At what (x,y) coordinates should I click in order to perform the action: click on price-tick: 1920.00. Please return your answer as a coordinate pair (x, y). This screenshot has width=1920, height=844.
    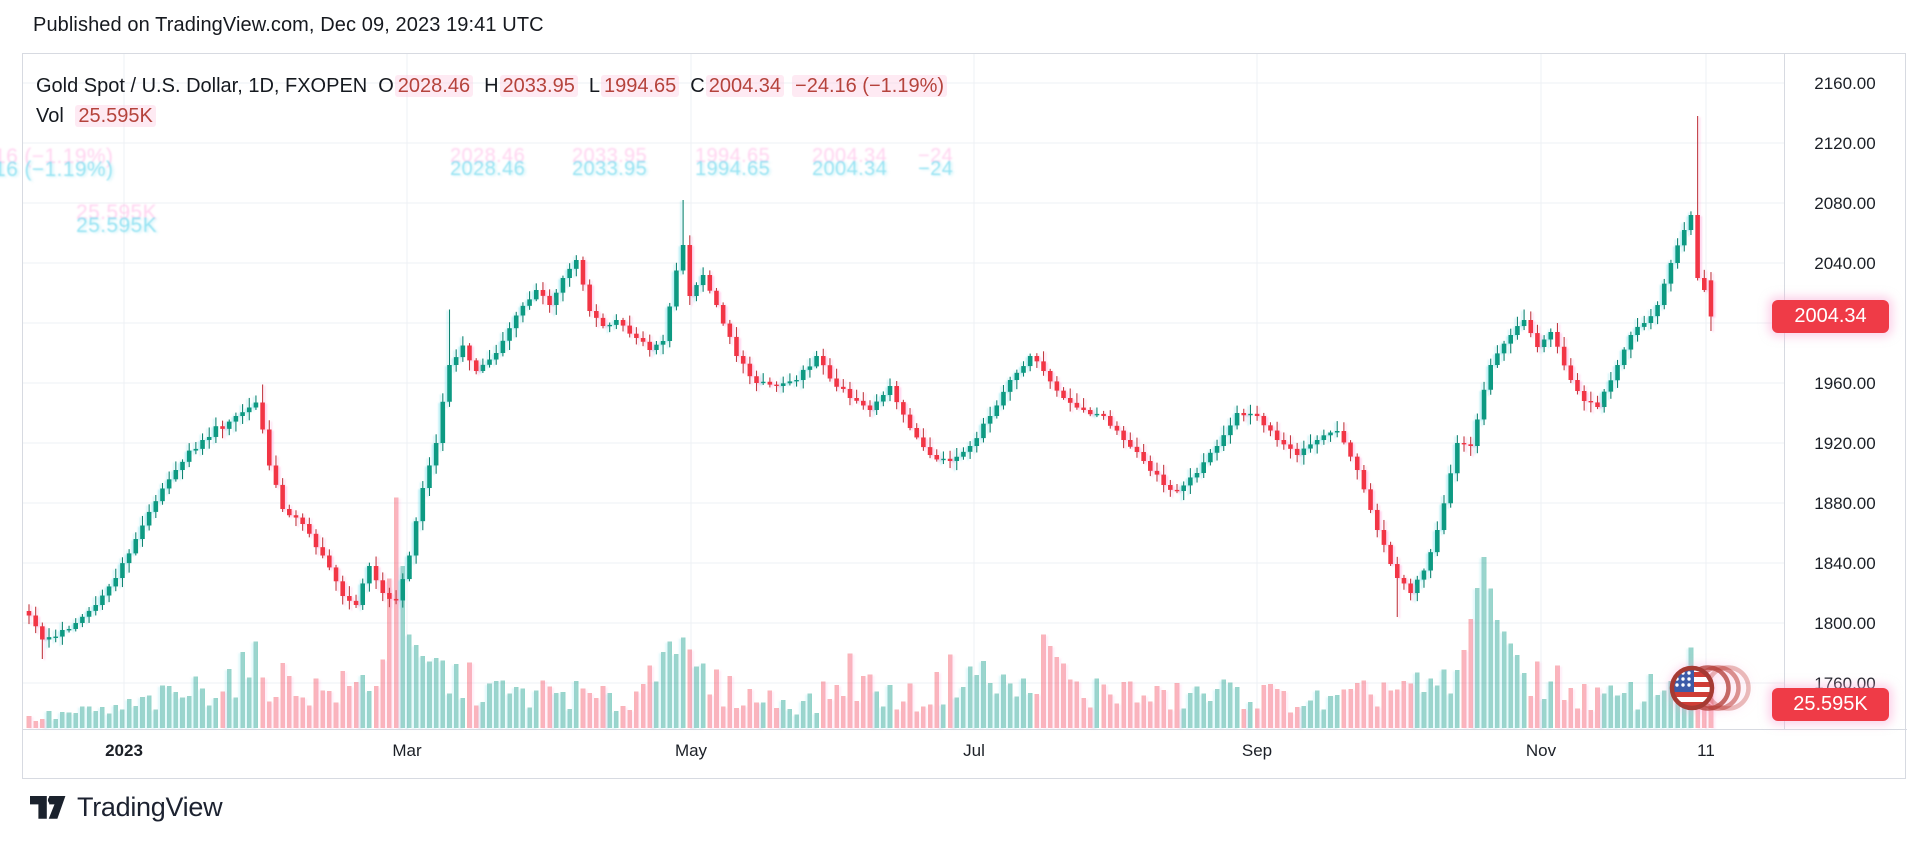
    Looking at the image, I should click on (1845, 443).